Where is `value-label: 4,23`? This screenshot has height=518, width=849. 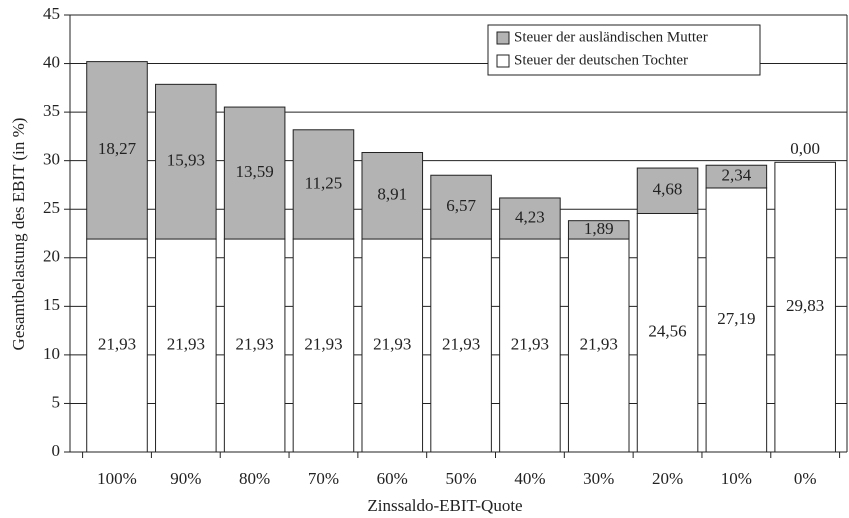 value-label: 4,23 is located at coordinates (530, 216).